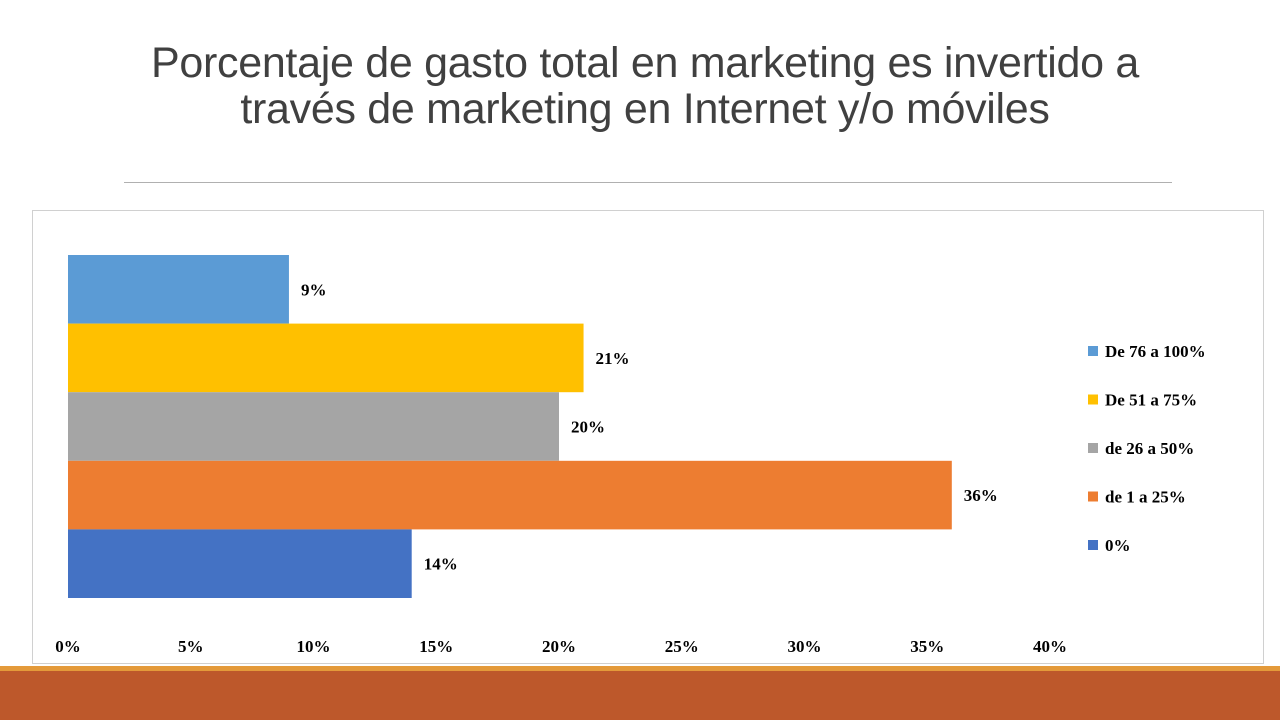  Describe the element at coordinates (1118, 545) in the screenshot. I see `legend-label-5: 0%` at that location.